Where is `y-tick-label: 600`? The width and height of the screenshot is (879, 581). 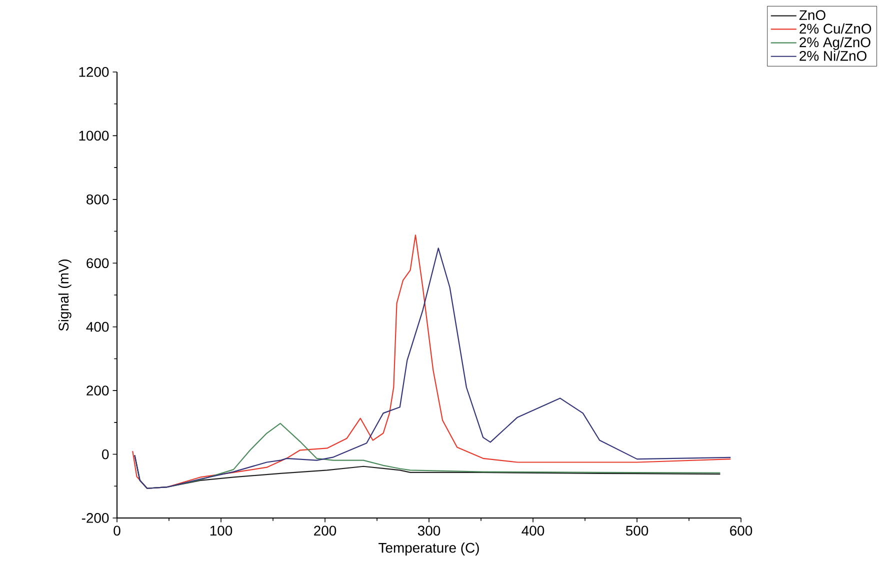
y-tick-label: 600 is located at coordinates (97, 263).